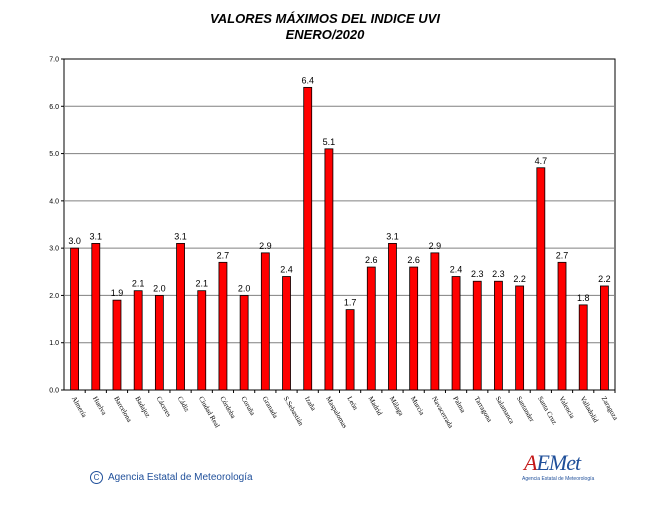 The height and width of the screenshot is (515, 650). What do you see at coordinates (248, 406) in the screenshot?
I see `x-tick-label: Coruña` at bounding box center [248, 406].